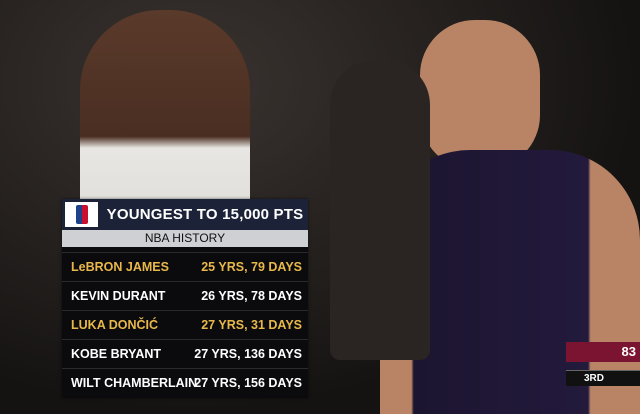 The height and width of the screenshot is (414, 640). What do you see at coordinates (603, 352) in the screenshot?
I see `team-bar: 83` at bounding box center [603, 352].